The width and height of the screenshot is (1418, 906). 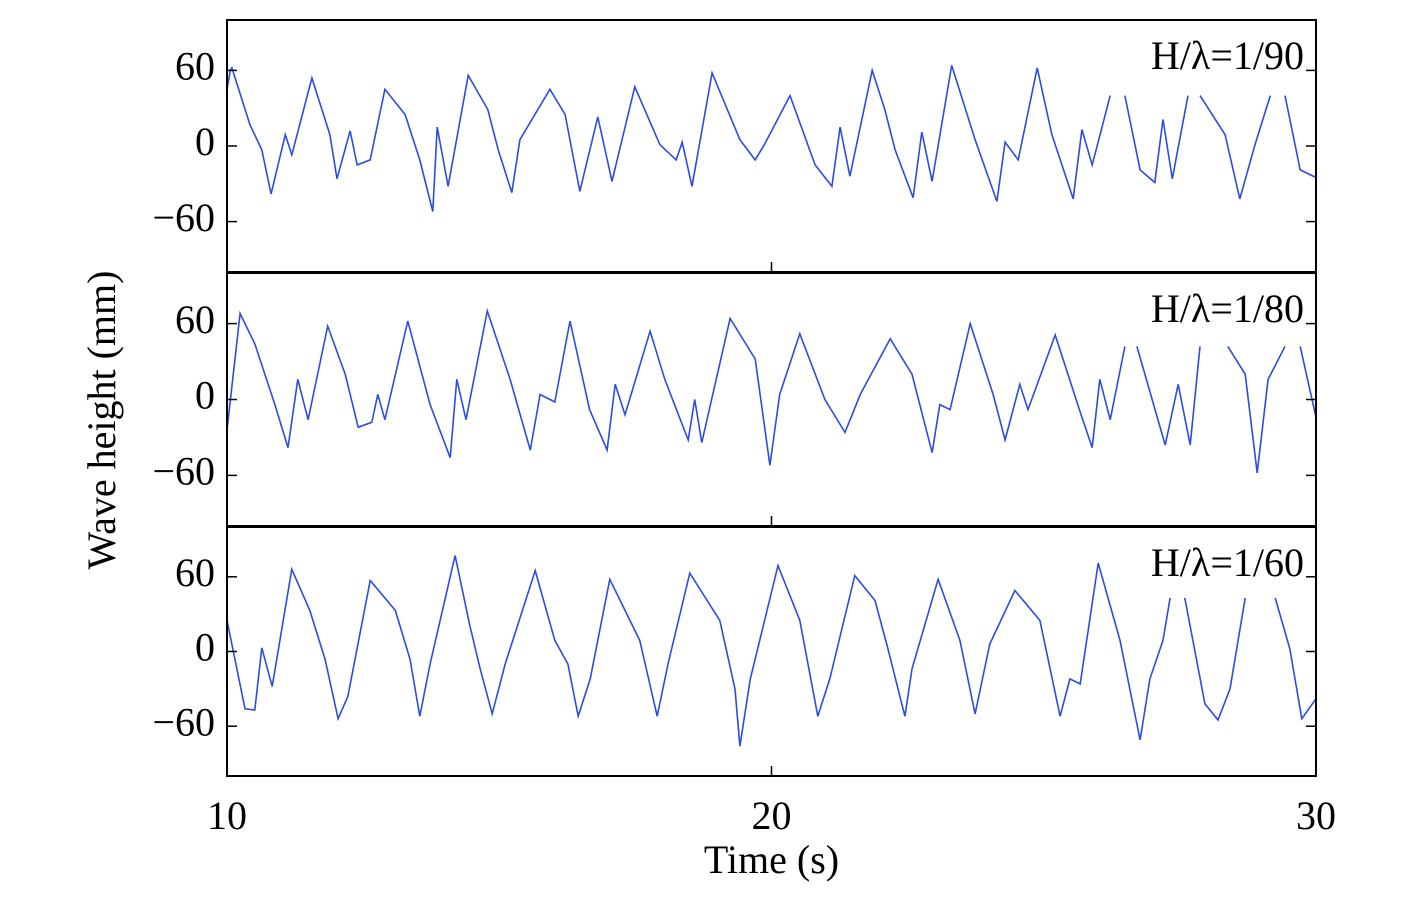 I want to click on x-tick-label: 10, so click(x=227, y=815).